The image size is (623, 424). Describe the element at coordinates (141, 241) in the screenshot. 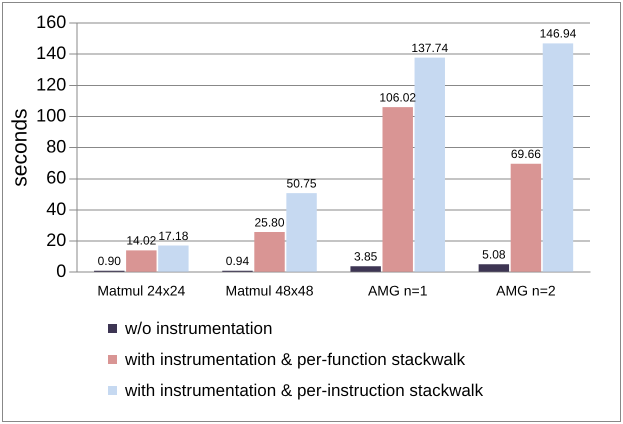

I see `data-label: 14.02` at that location.